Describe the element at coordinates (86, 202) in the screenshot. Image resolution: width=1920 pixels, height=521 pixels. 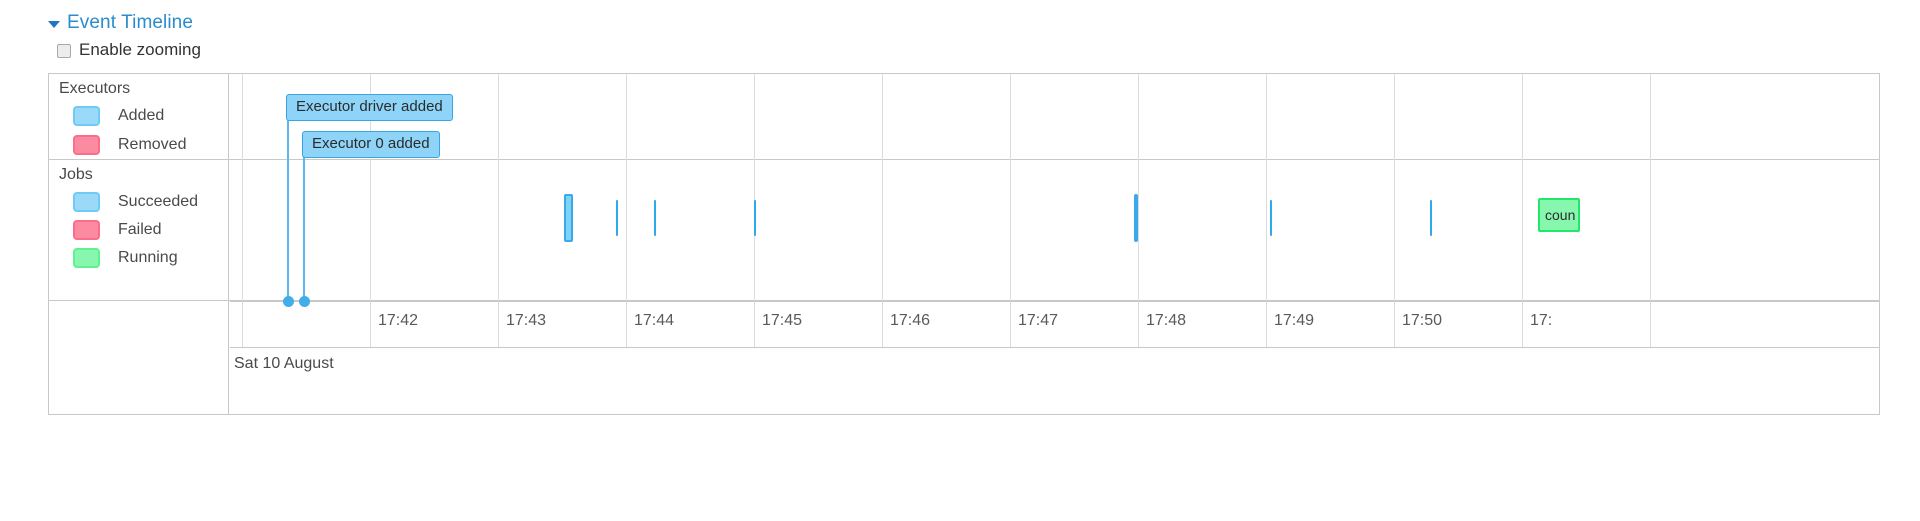
I see `succeeded-color-swatch` at that location.